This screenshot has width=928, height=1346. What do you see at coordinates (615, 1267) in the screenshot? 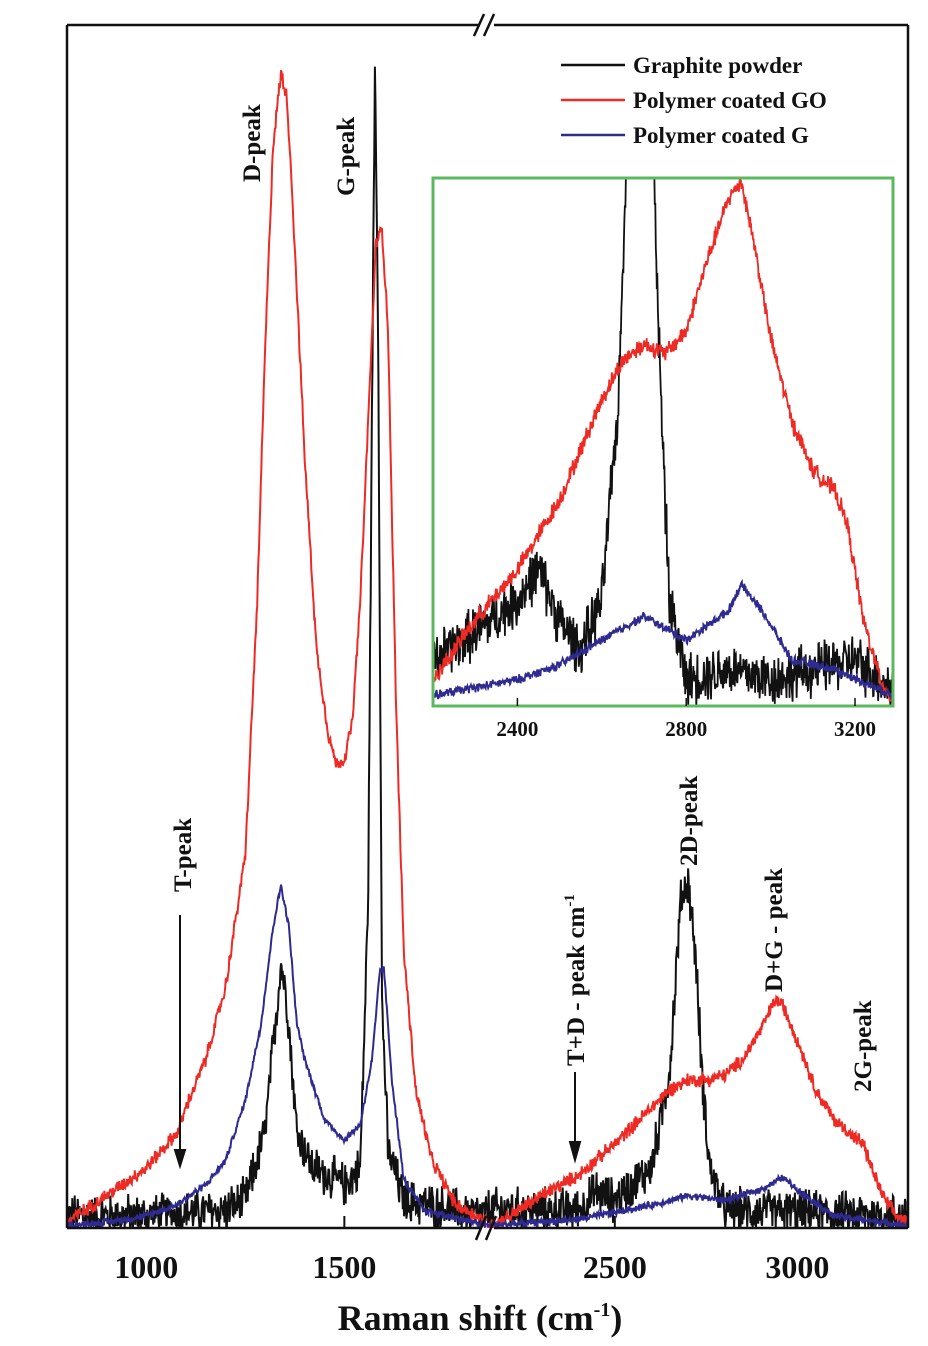
I see `x-tick-label: 2500` at bounding box center [615, 1267].